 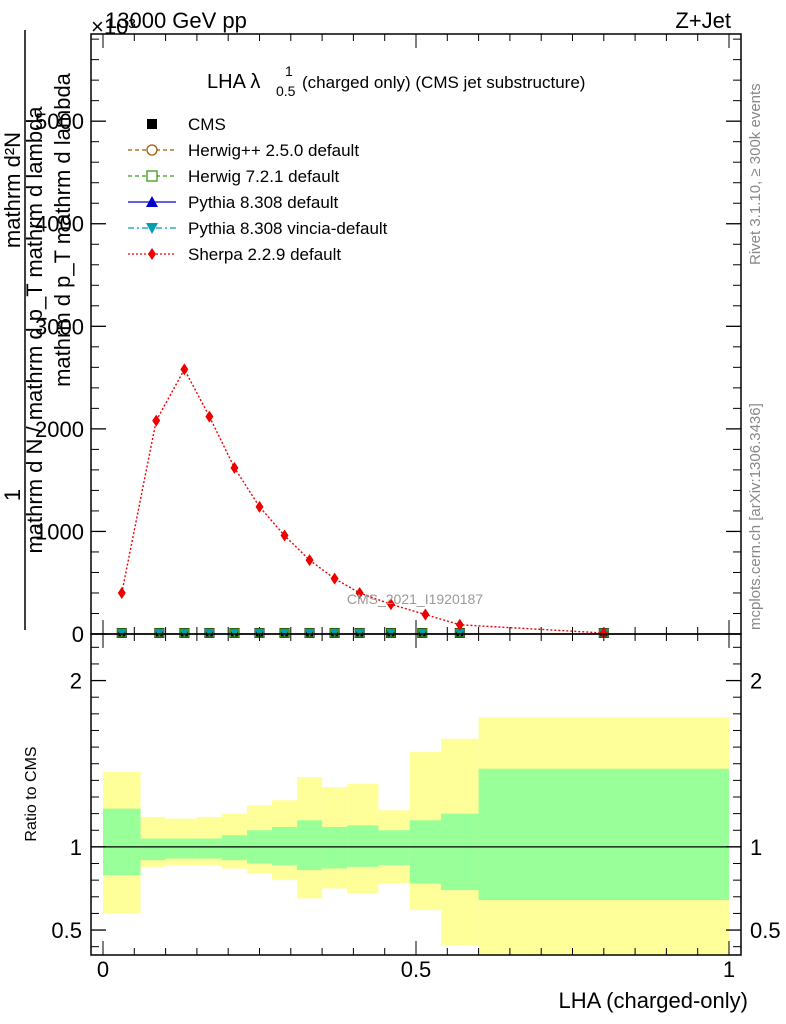 I want to click on legend-label: Sherpa 2.2.9 default, so click(x=264, y=254).